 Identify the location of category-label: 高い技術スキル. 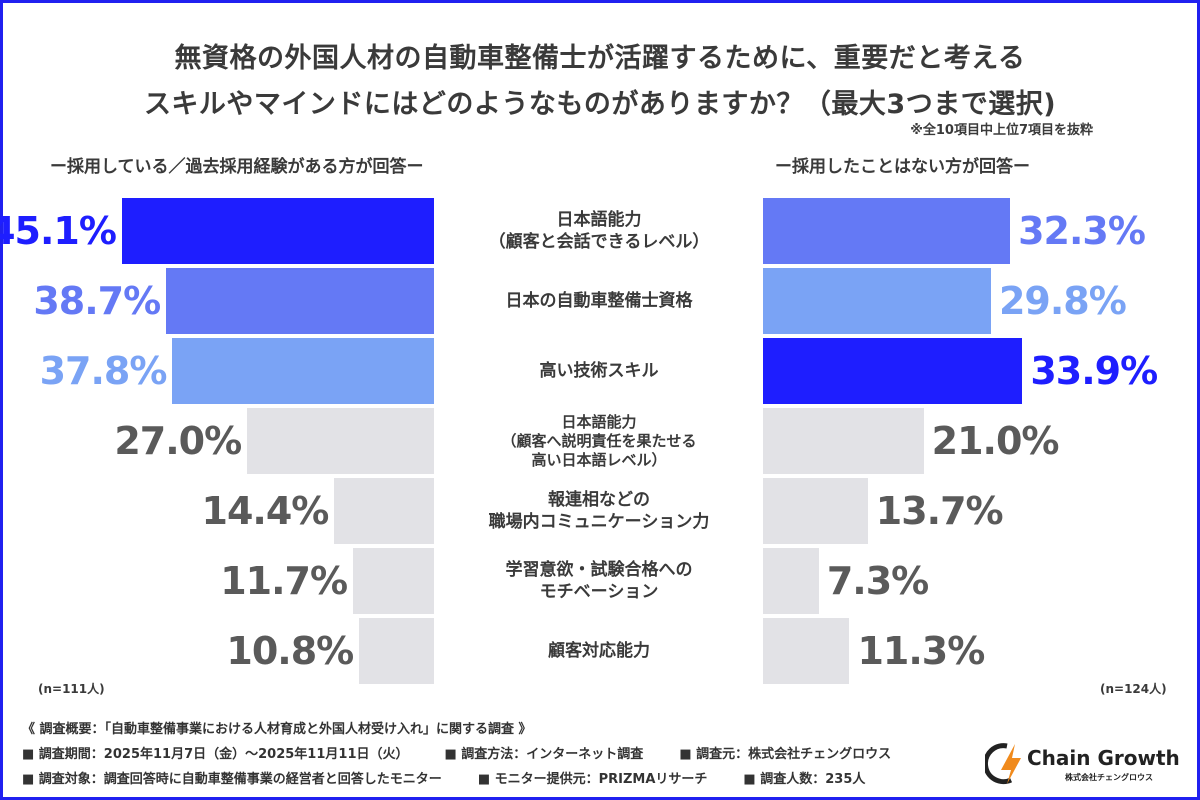
(599, 371).